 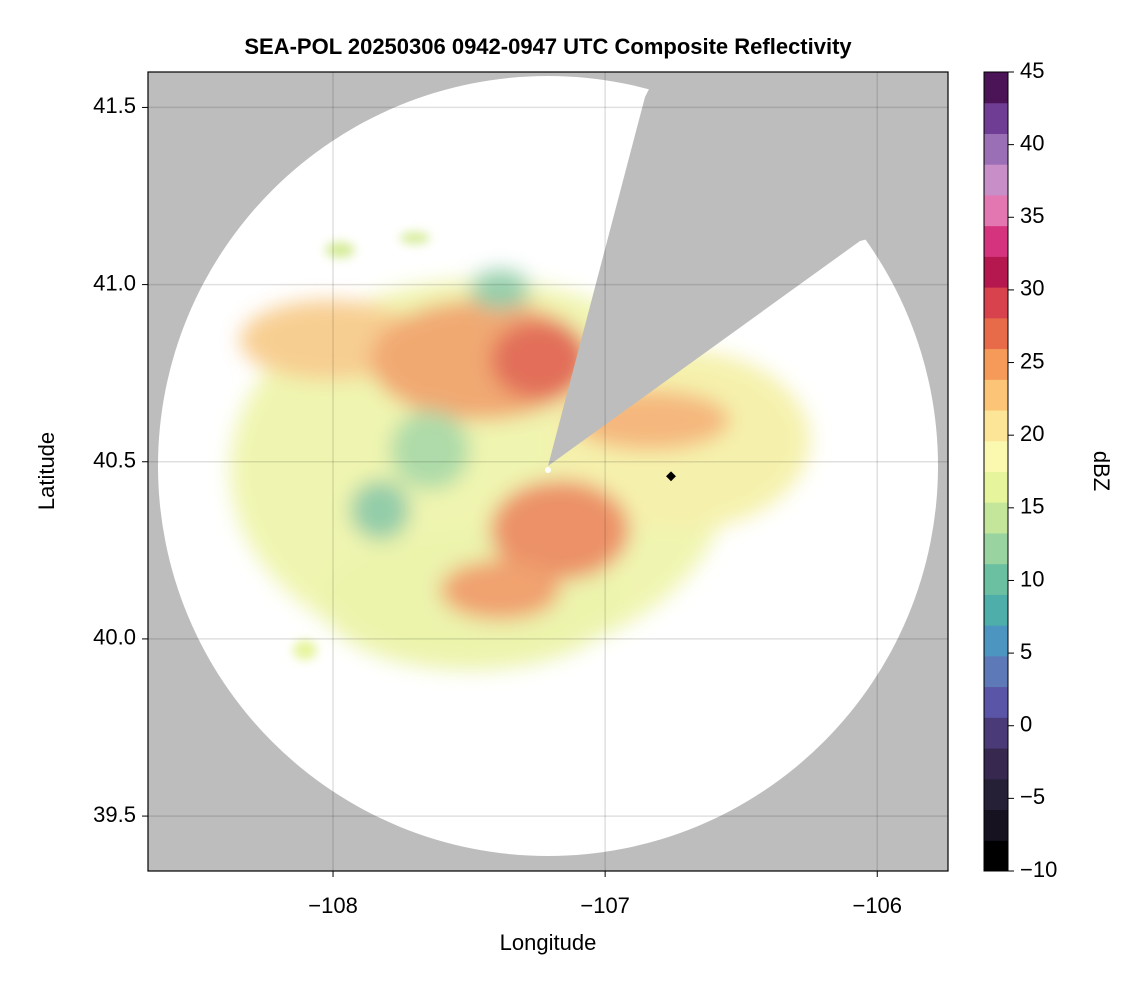 What do you see at coordinates (548, 942) in the screenshot?
I see `x-axis-label: Longitude` at bounding box center [548, 942].